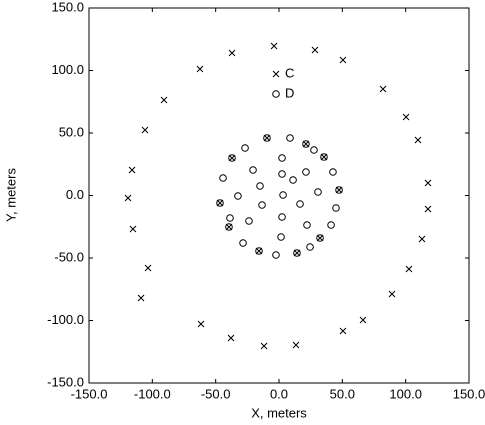 This screenshot has height=425, width=485. What do you see at coordinates (216, 393) in the screenshot?
I see `x-tick-label: -50.0` at bounding box center [216, 393].